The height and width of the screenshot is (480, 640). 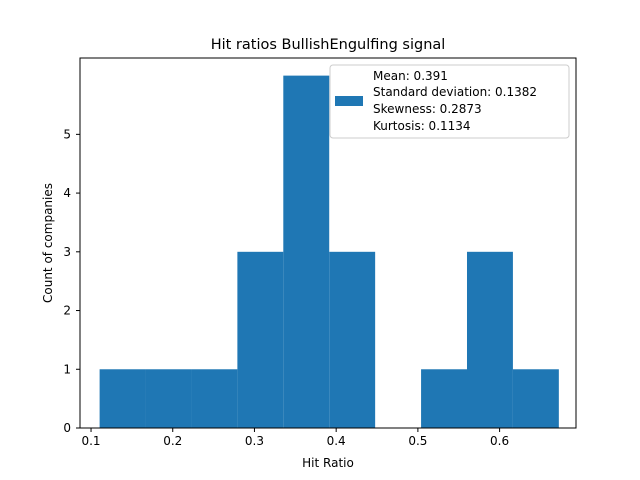 I want to click on legend-line-kurtosis: Kurtosis: 0.1134, so click(x=422, y=126).